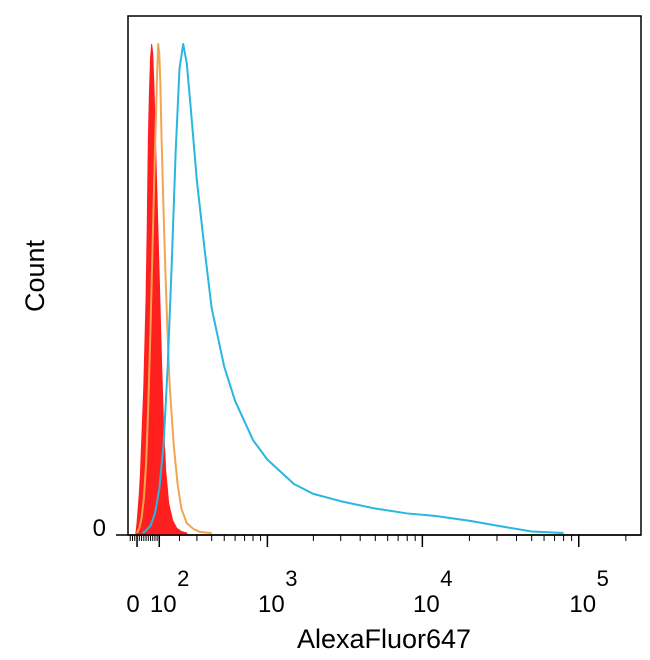 The image size is (650, 660). I want to click on x-tick-exponent: 5, so click(603, 578).